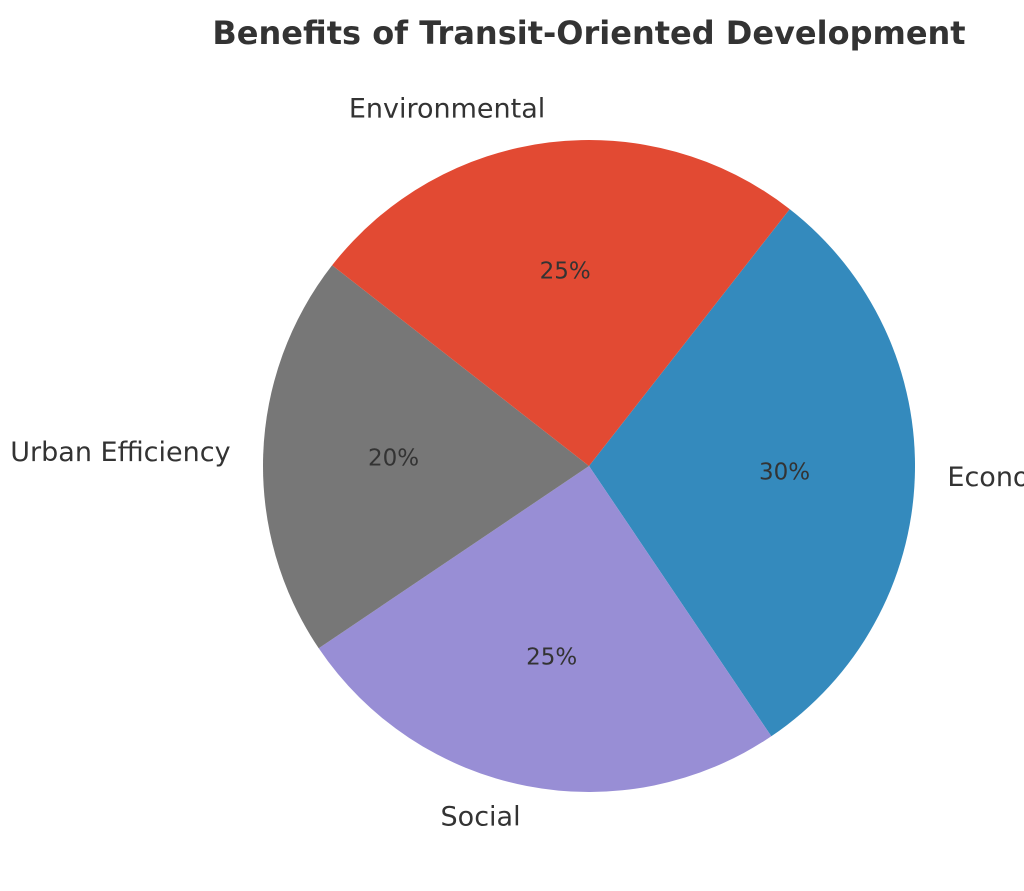  Describe the element at coordinates (565, 271) in the screenshot. I see `pct-label-environmental: 25%` at that location.